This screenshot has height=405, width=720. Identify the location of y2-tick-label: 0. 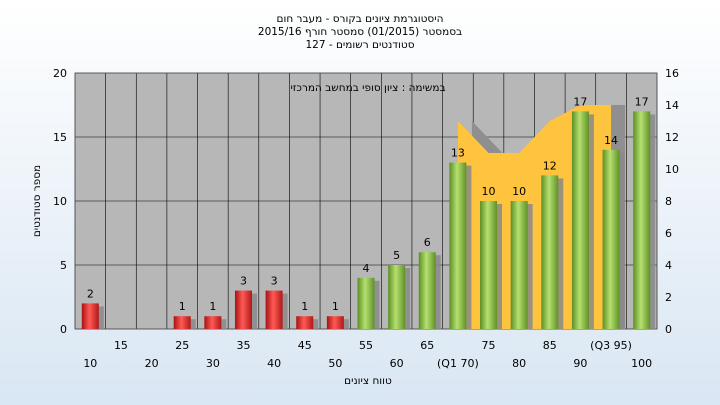
(668, 329).